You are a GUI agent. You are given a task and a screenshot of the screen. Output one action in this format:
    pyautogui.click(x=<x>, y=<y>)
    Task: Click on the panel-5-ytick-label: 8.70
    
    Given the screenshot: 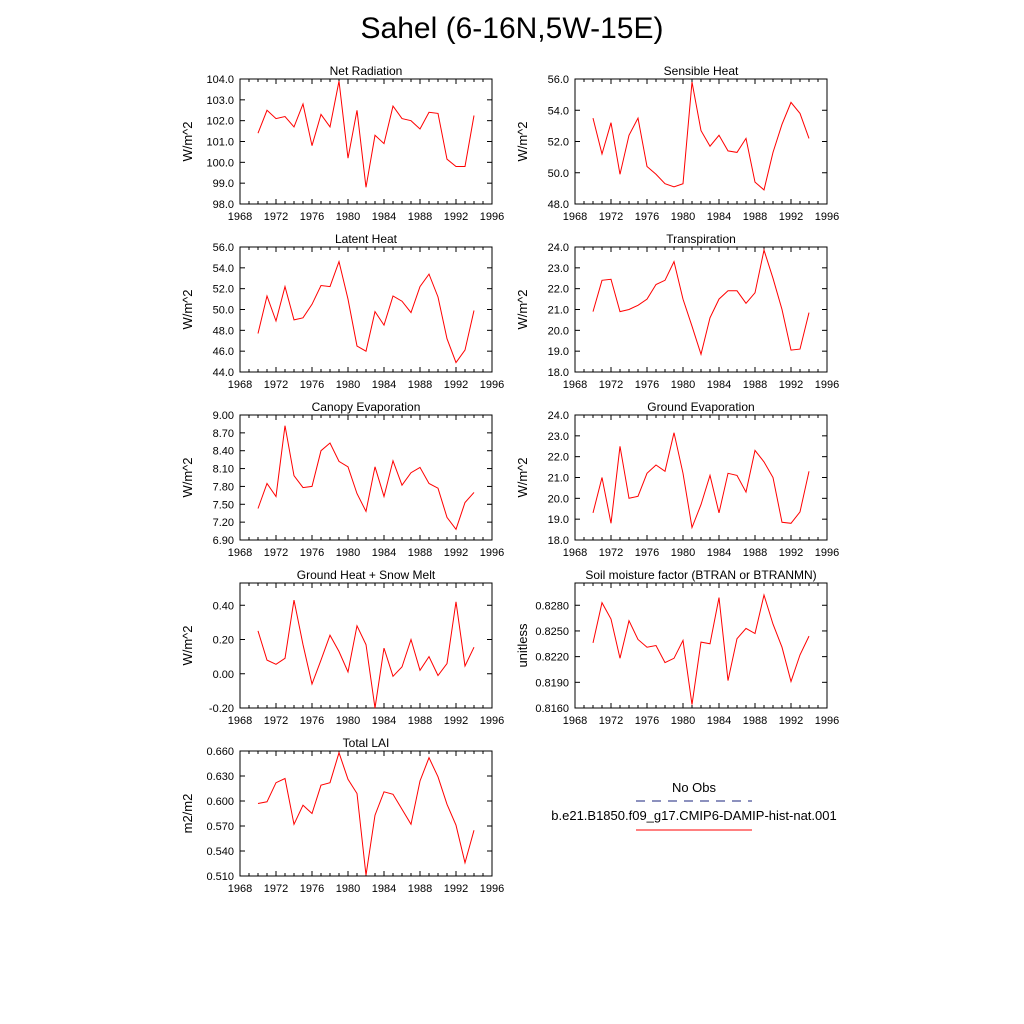 What is the action you would take?
    pyautogui.click(x=223, y=434)
    